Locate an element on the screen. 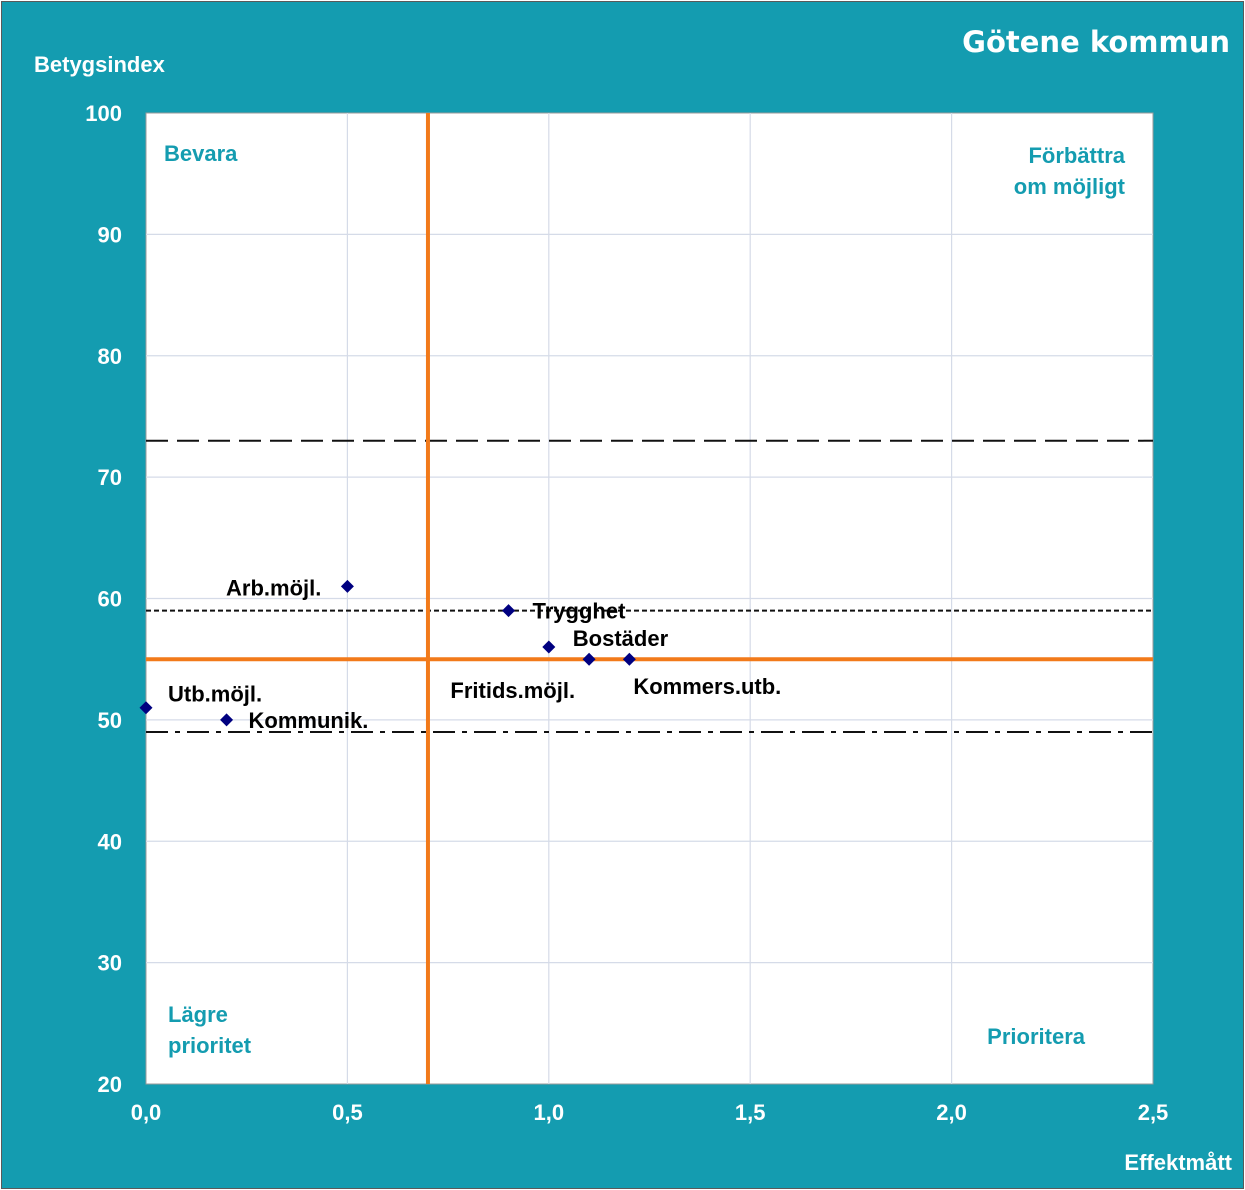 The height and width of the screenshot is (1190, 1245). quadrant-label-lagre-prioritet-line-1: Lägre is located at coordinates (198, 1014).